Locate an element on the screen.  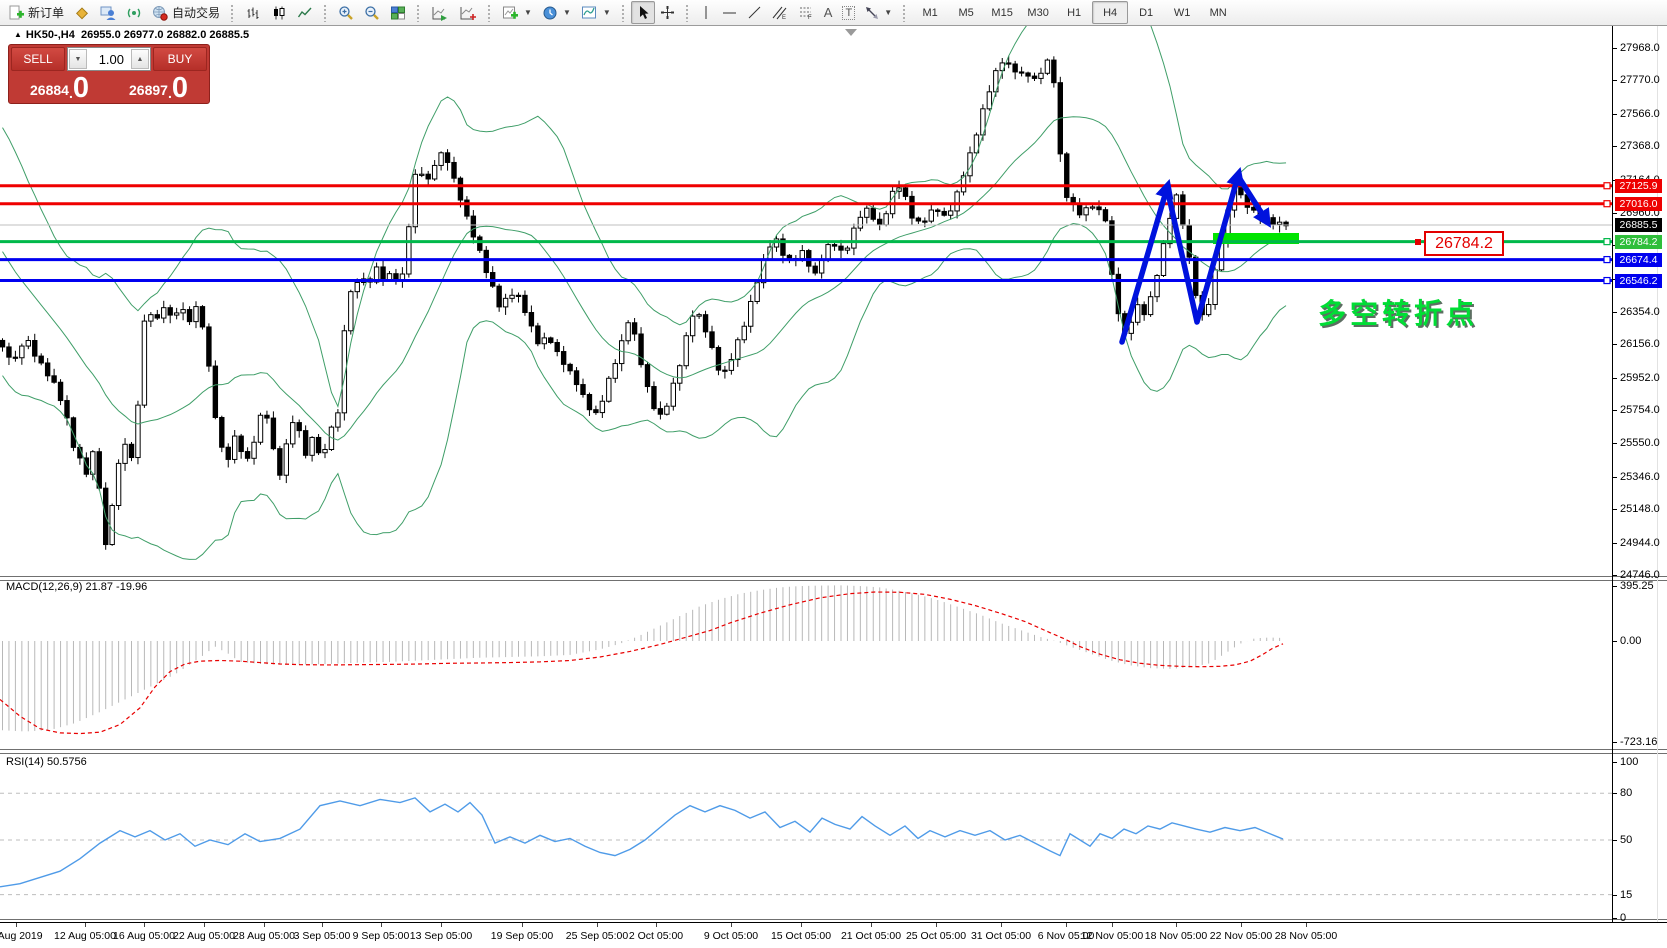
symbols-button is located at coordinates (82, 12).